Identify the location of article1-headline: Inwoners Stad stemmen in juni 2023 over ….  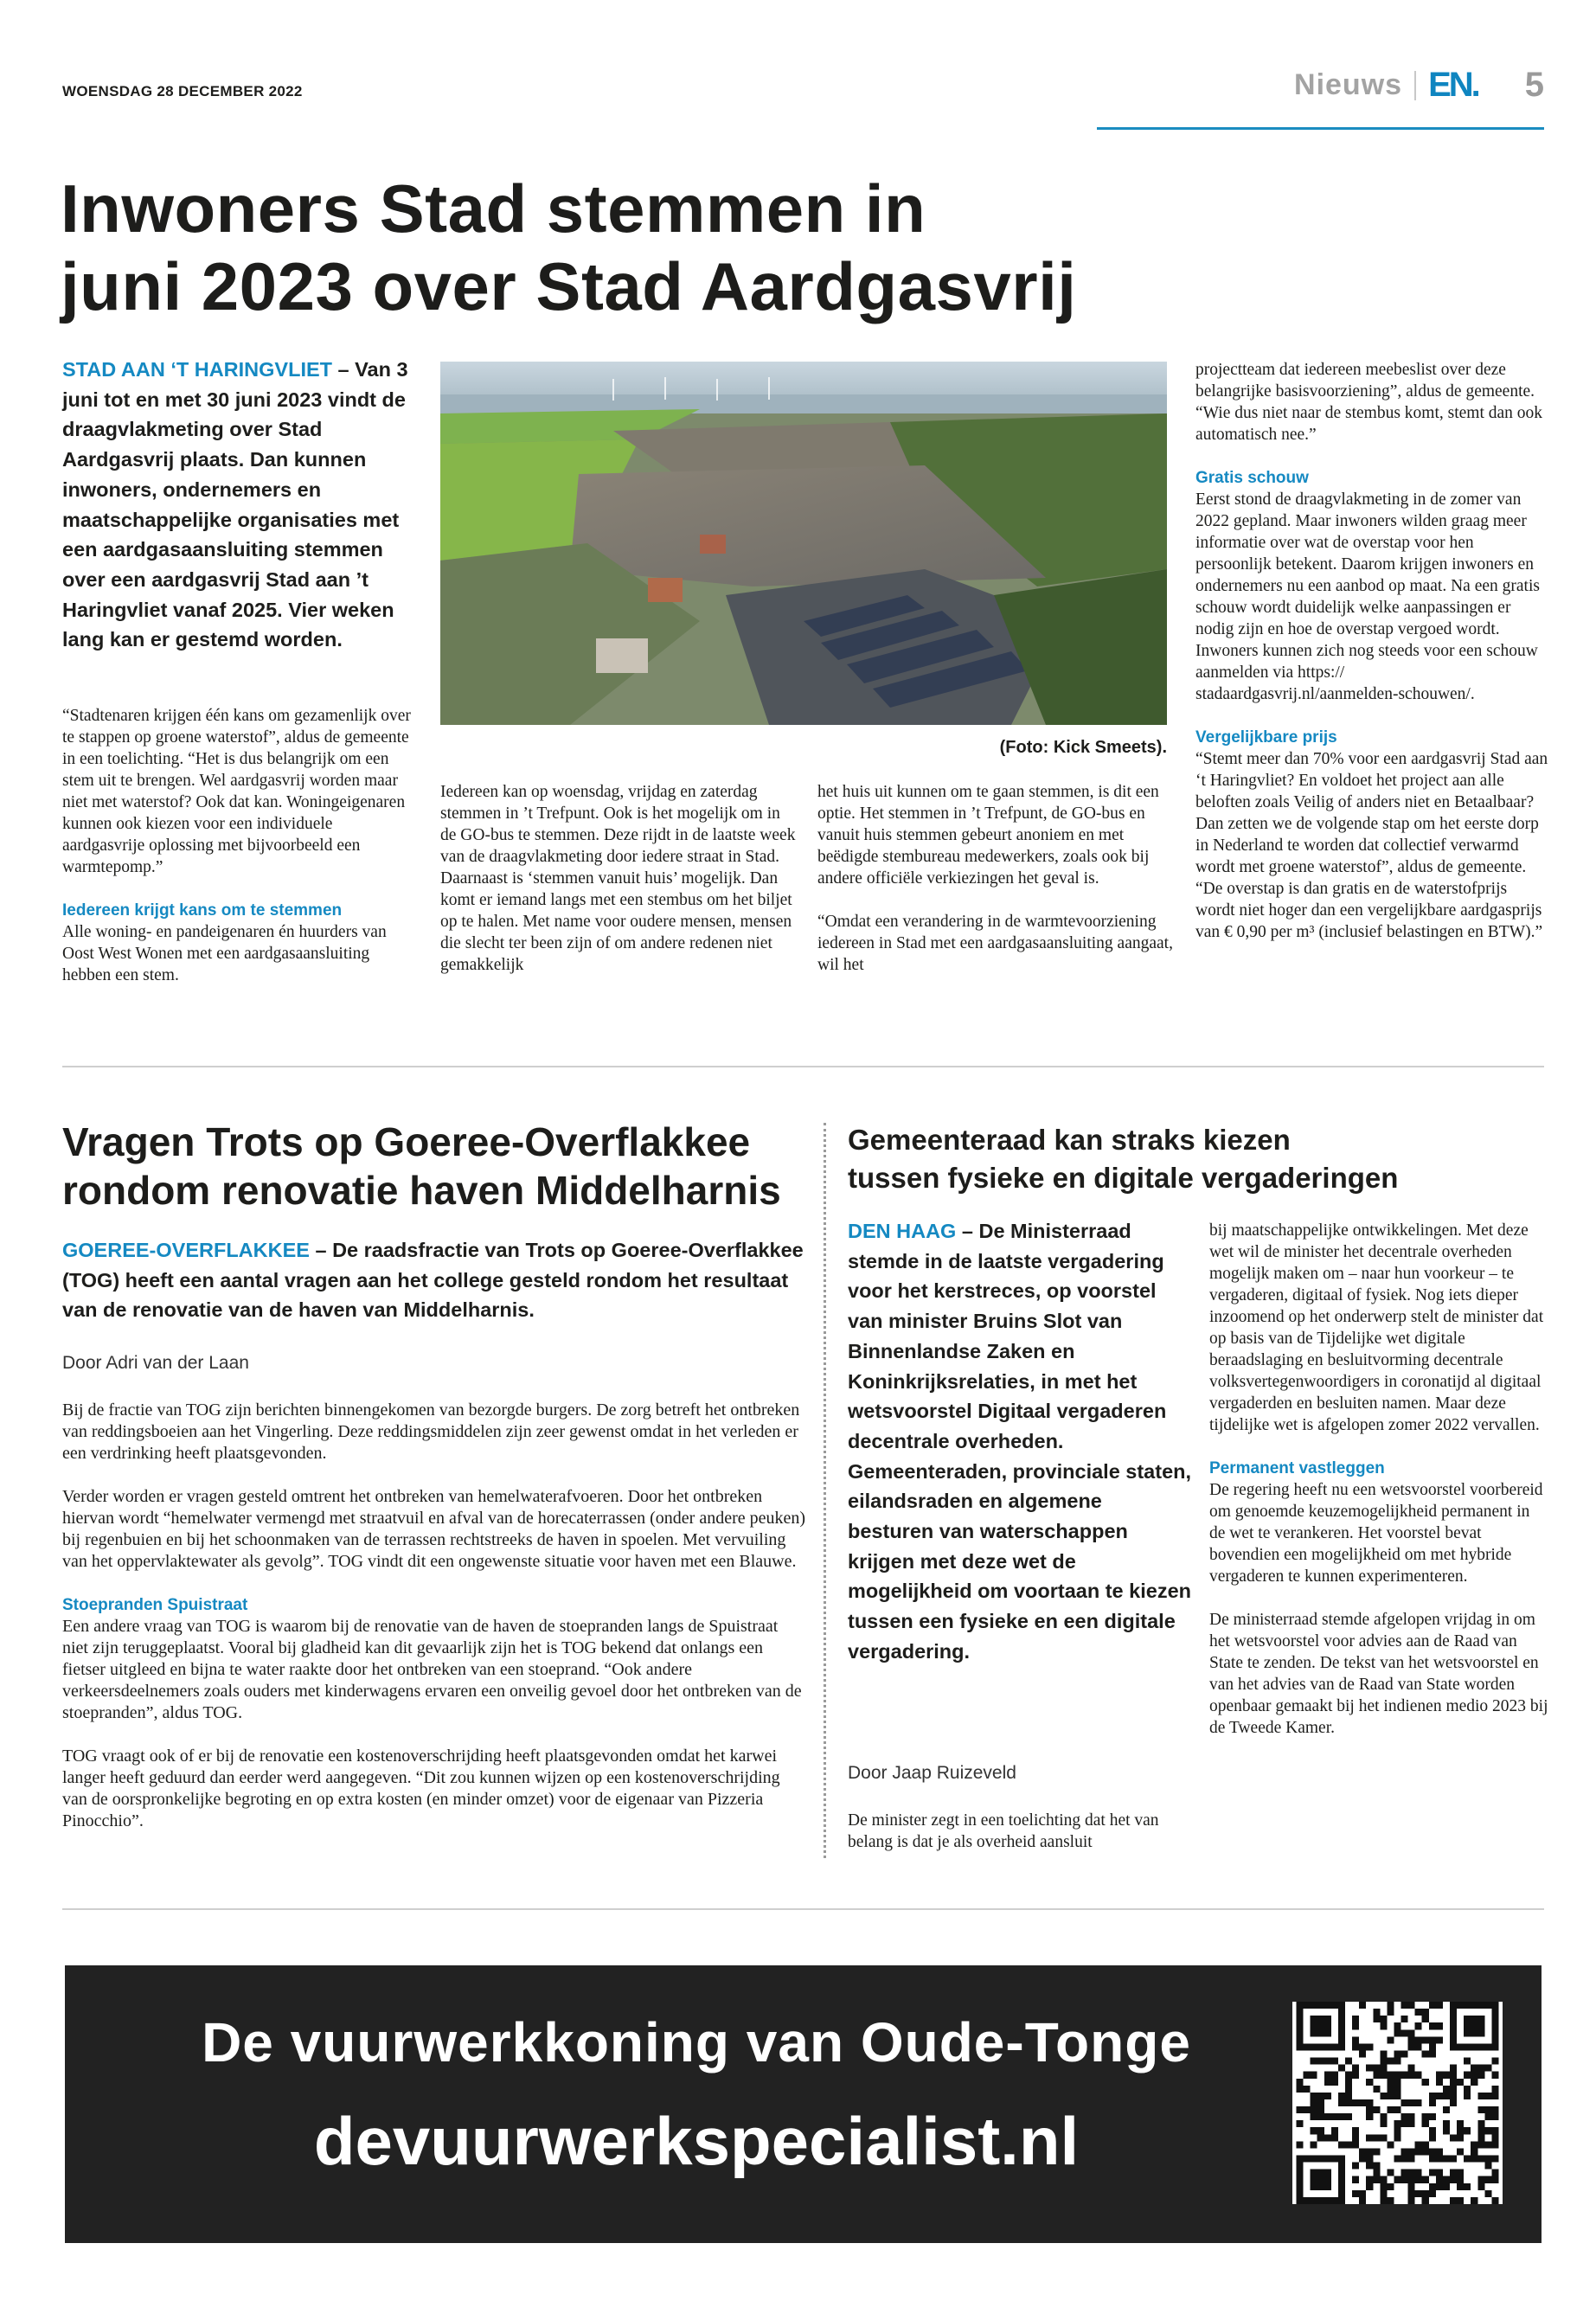
(568, 247).